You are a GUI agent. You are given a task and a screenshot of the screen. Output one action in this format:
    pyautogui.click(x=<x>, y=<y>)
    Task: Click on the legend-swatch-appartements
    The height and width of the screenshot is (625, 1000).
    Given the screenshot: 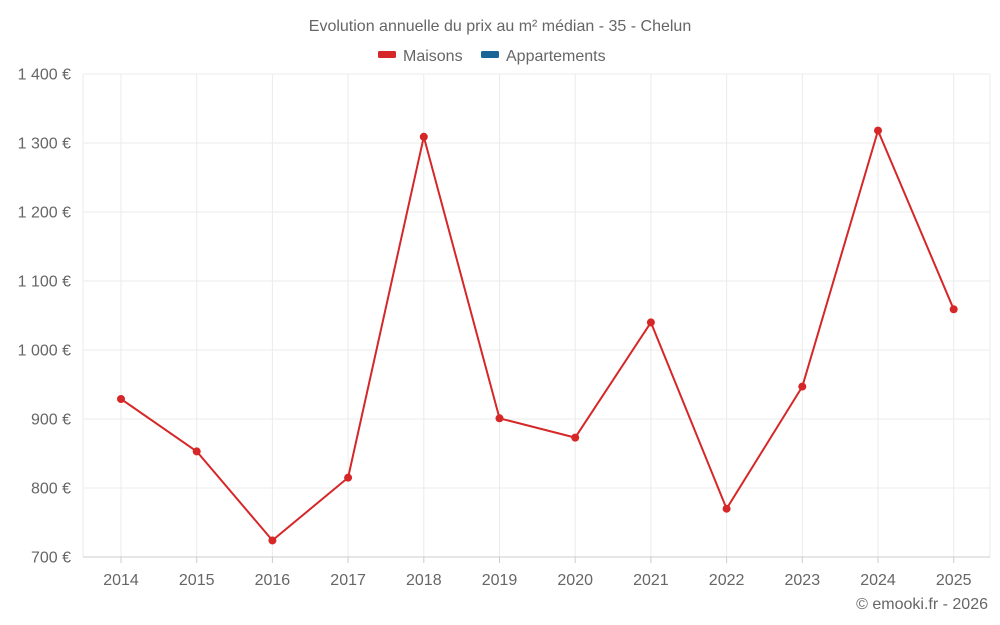 What is the action you would take?
    pyautogui.click(x=490, y=54)
    